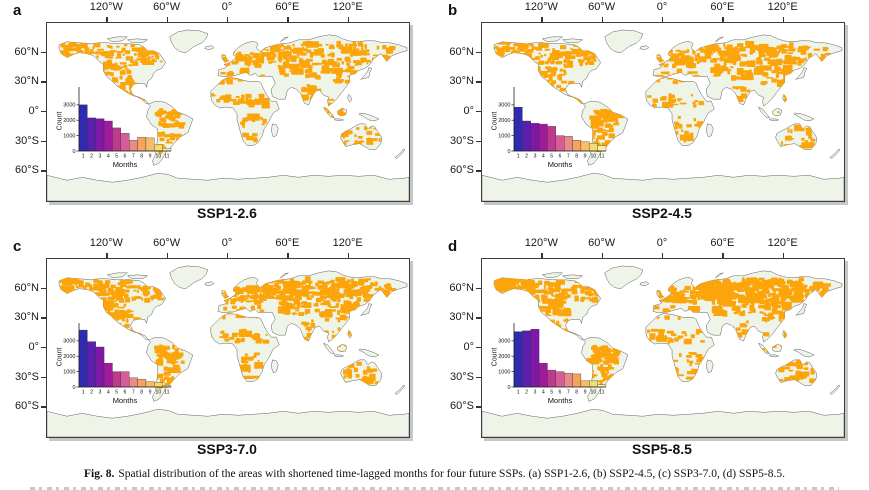 The height and width of the screenshot is (490, 869). What do you see at coordinates (166, 157) in the screenshot?
I see `hist-x-tick-label: 11` at bounding box center [166, 157].